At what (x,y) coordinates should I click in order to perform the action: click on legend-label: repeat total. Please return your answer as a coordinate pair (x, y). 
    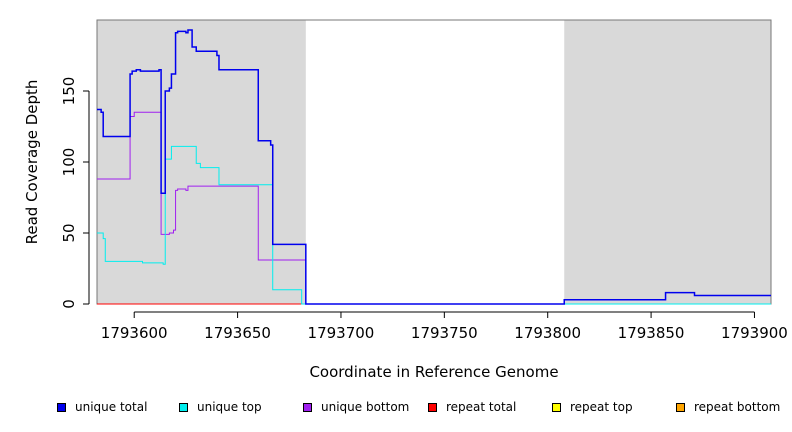
    Looking at the image, I should click on (481, 407).